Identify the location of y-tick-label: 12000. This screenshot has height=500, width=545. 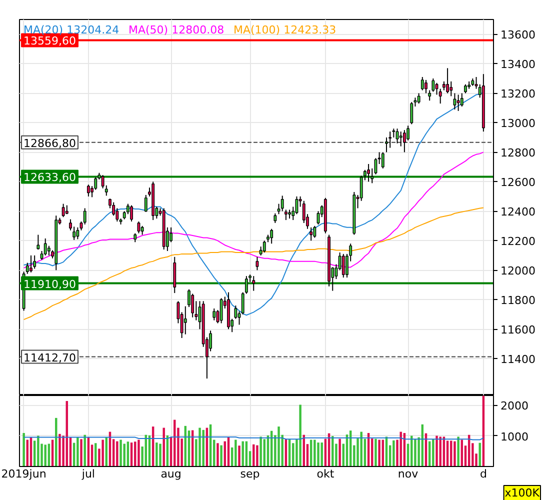
(518, 271).